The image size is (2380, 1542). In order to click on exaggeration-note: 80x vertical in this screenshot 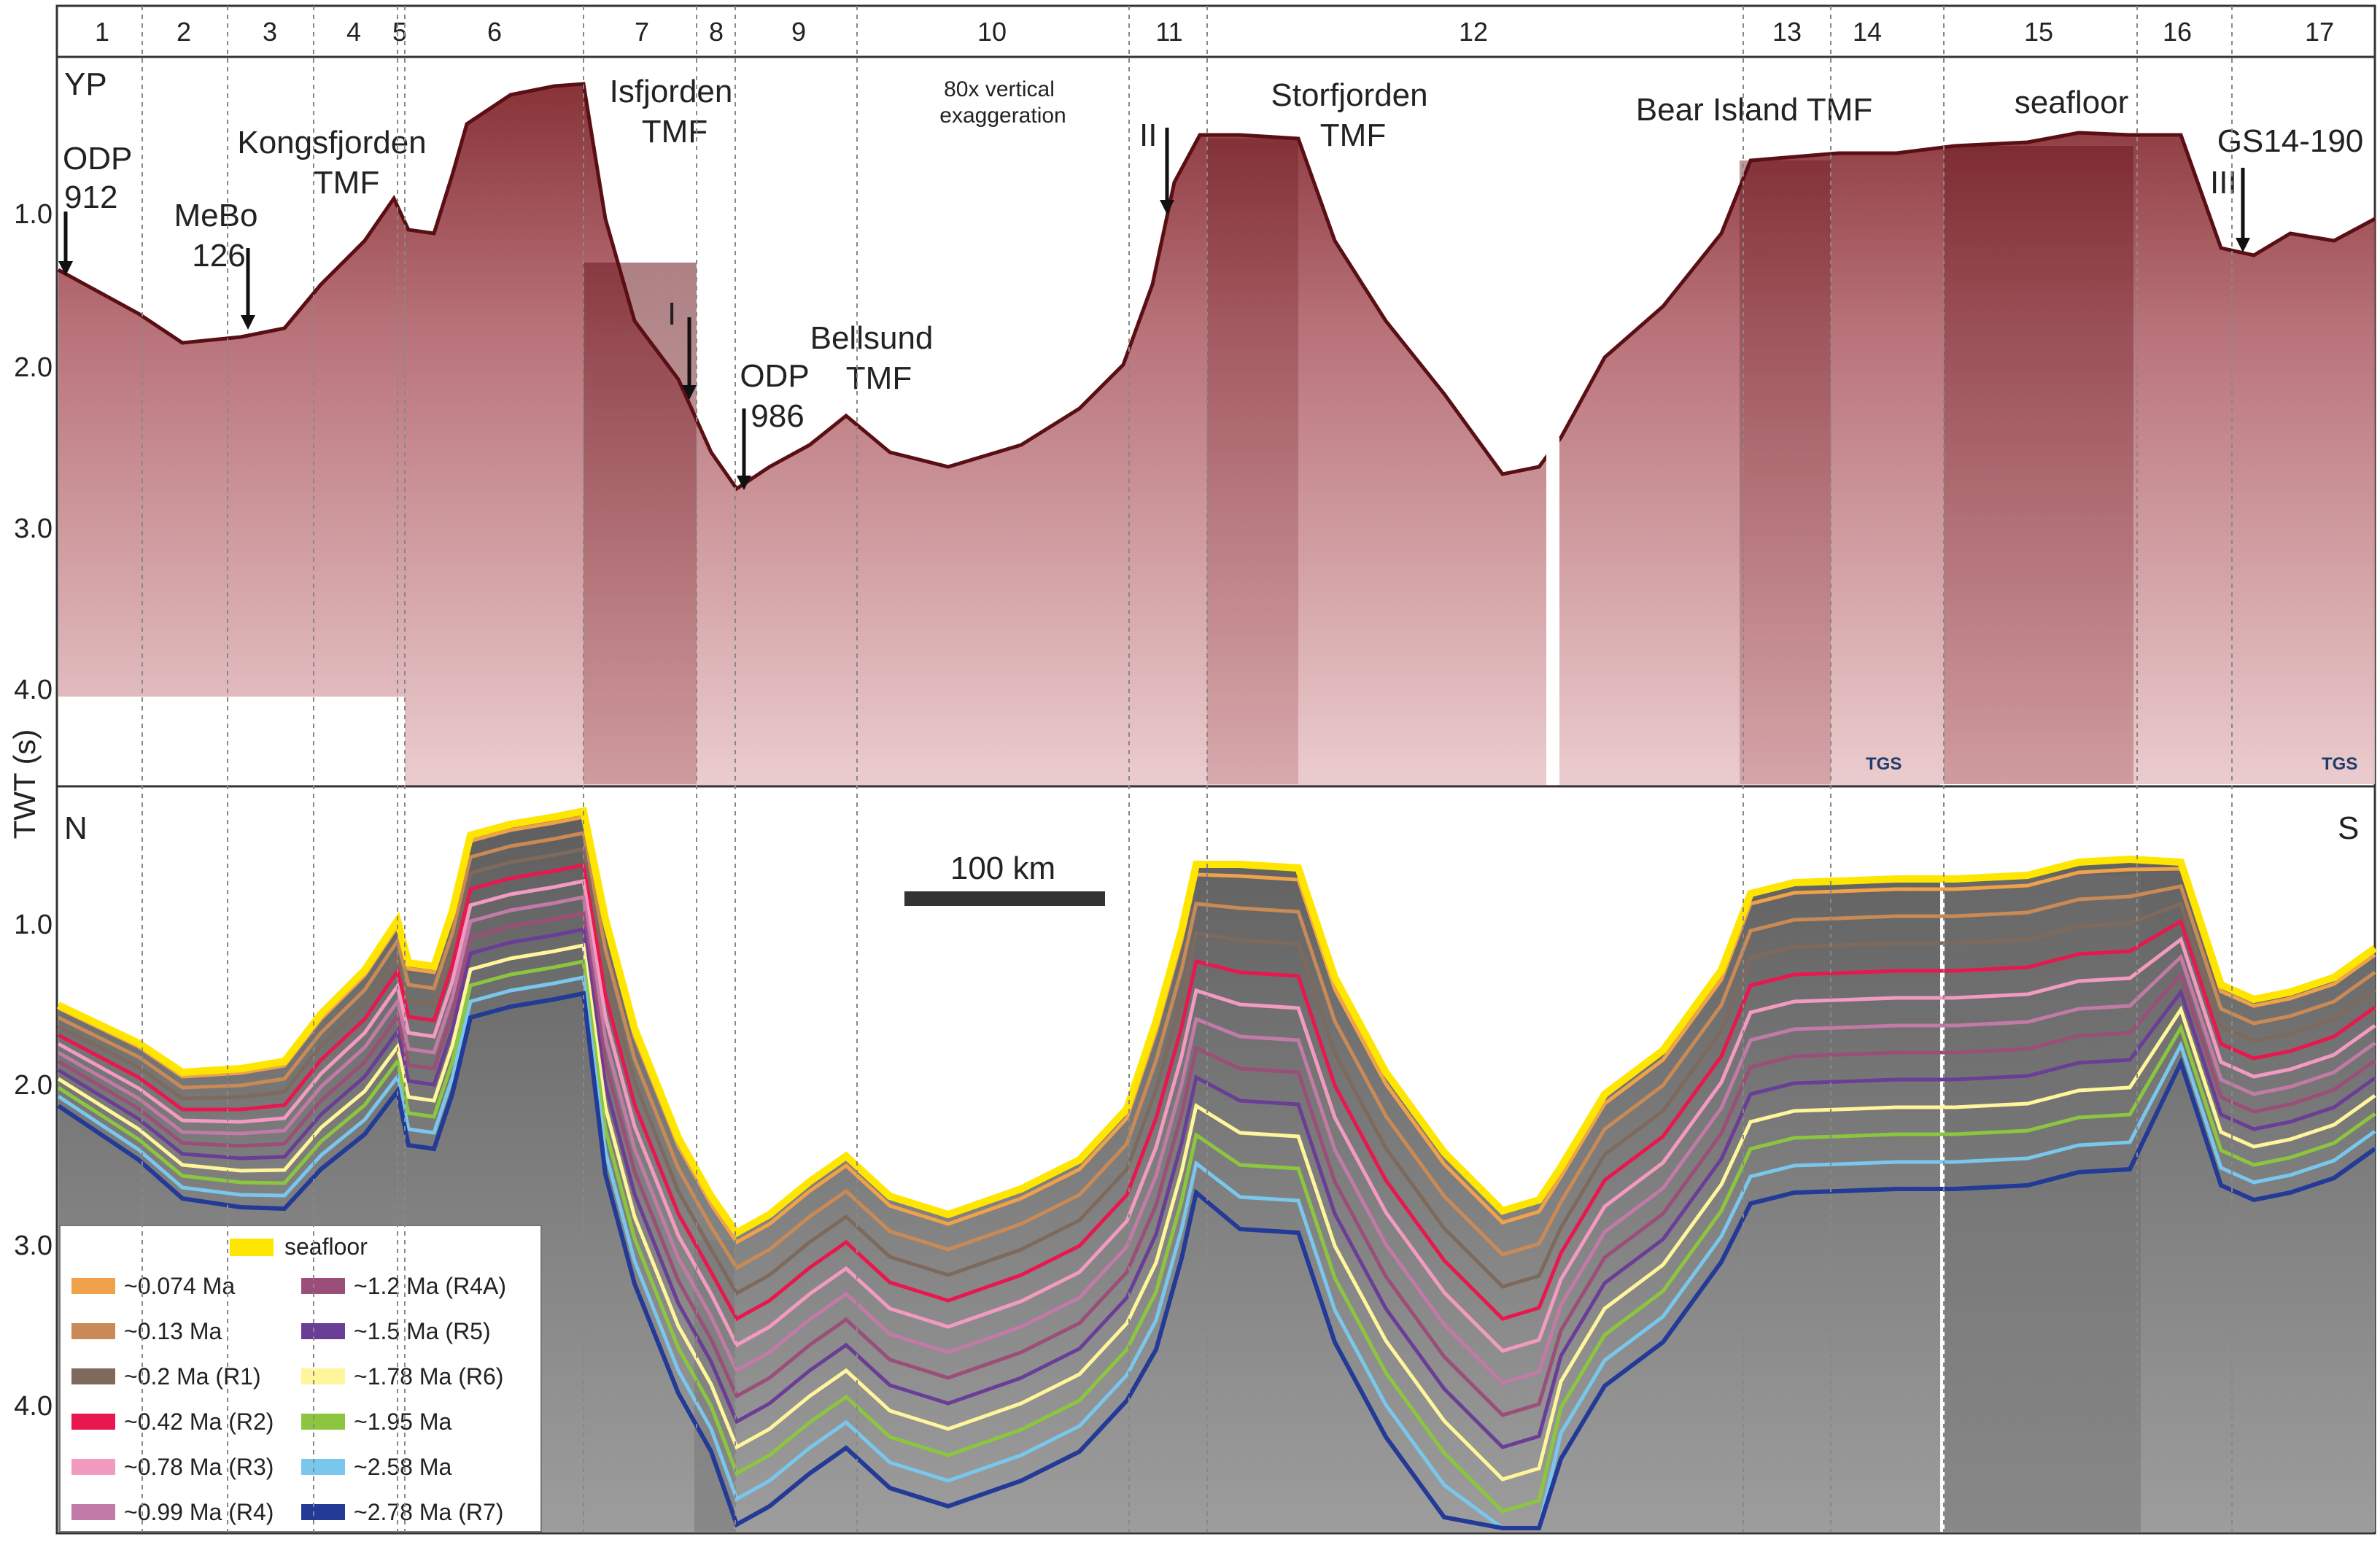, I will do `click(999, 89)`.